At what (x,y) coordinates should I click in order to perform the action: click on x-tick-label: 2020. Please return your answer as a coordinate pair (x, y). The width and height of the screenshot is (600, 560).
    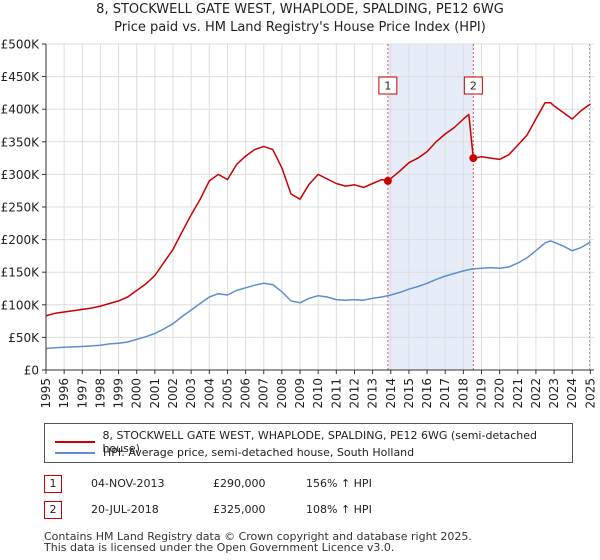
    Looking at the image, I should click on (500, 393).